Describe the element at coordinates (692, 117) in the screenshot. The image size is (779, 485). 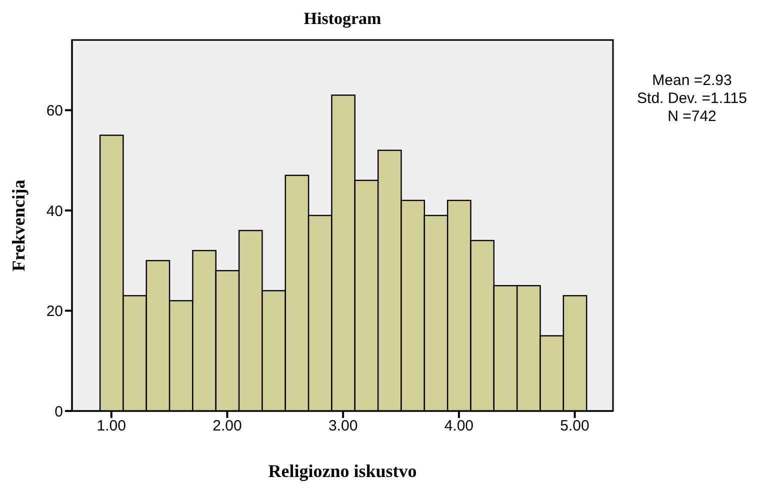
I see `text: N =742` at that location.